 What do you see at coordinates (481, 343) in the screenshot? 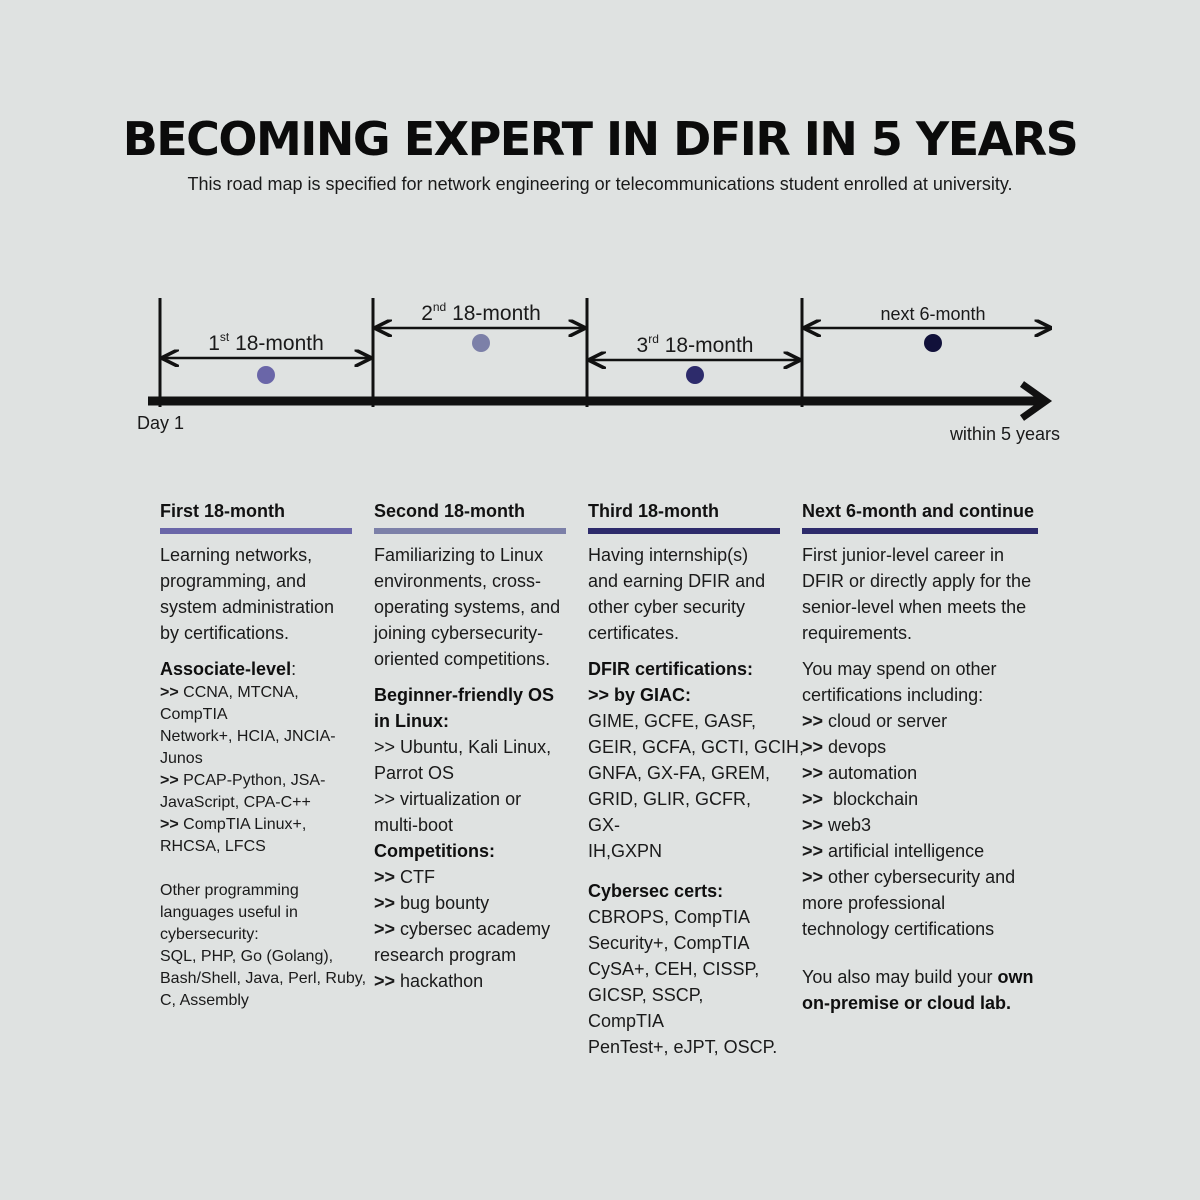
I see `segment-2-dot` at bounding box center [481, 343].